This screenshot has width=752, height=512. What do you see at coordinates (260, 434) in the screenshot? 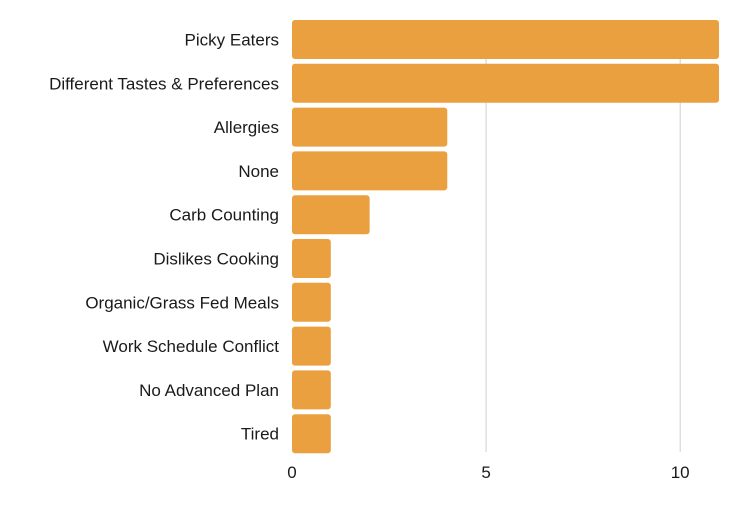
I see `category-label: Tired` at bounding box center [260, 434].